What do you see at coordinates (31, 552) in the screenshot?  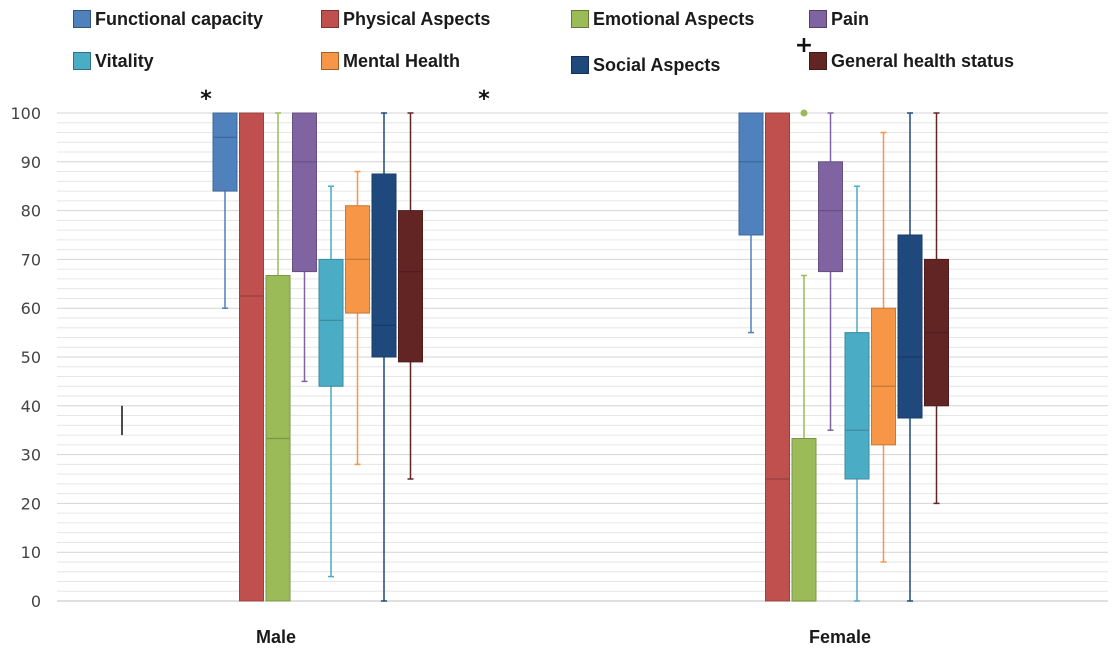 I see `y-tick-label: 10` at bounding box center [31, 552].